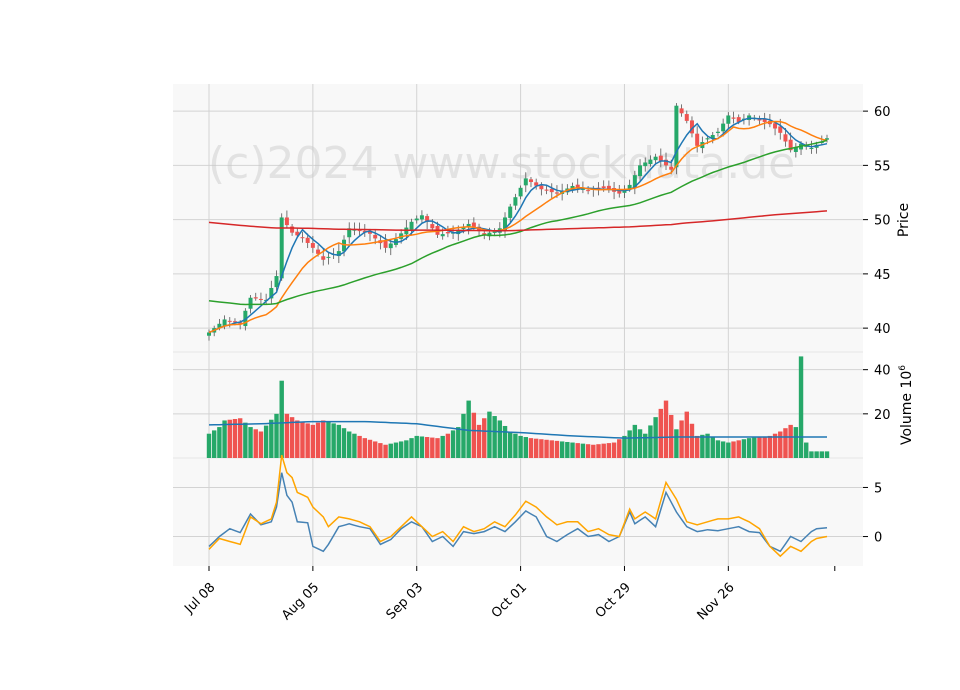  Describe the element at coordinates (300, 601) in the screenshot. I see `x-tick-label: Aug 05` at that location.